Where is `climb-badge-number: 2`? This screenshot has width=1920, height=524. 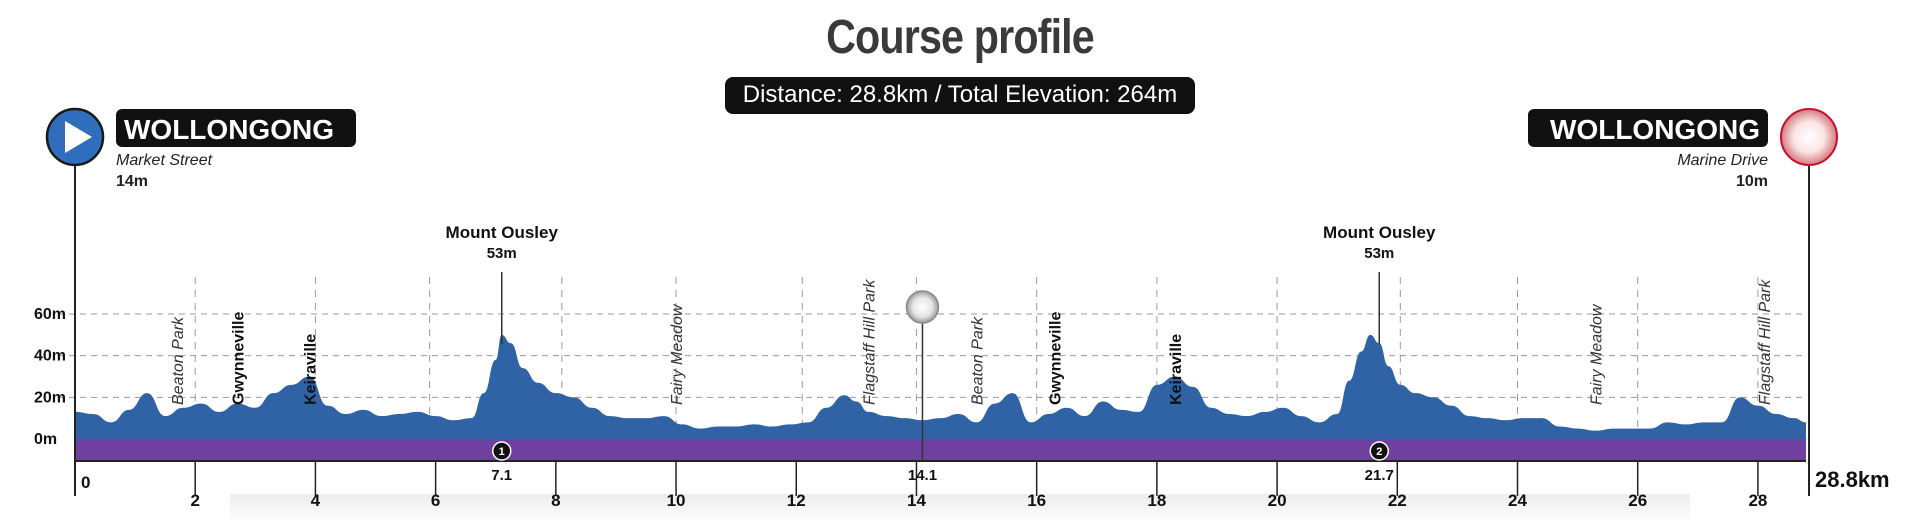
climb-badge-number: 2 is located at coordinates (1379, 452).